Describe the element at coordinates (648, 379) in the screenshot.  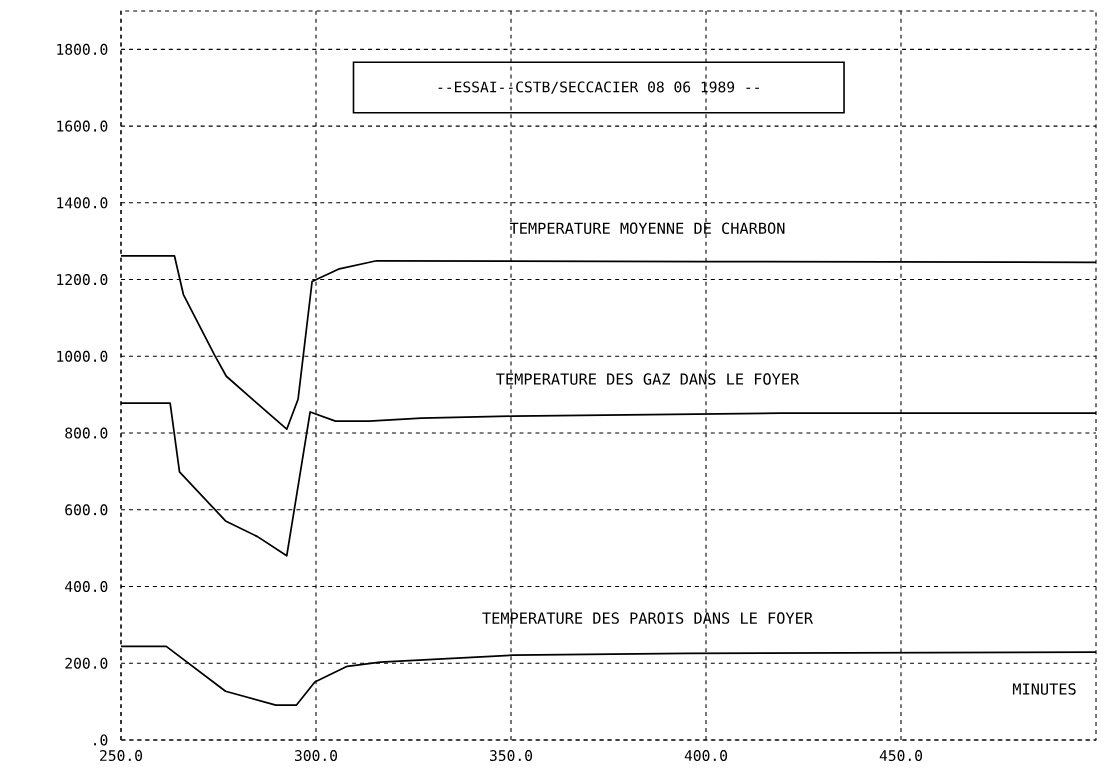
I see `series-label: TEMPERATURE DES GAZ DANS LE FOYER` at that location.